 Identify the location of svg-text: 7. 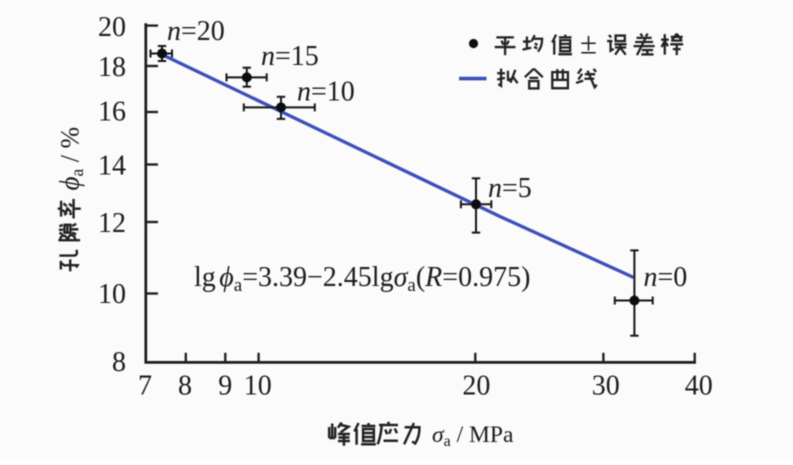
(145, 386).